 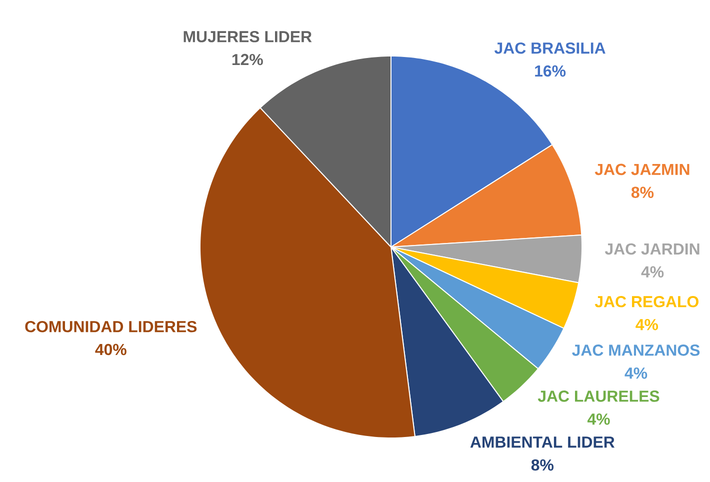 What do you see at coordinates (636, 350) in the screenshot?
I see `slice-label: JAC MANZANOS` at bounding box center [636, 350].